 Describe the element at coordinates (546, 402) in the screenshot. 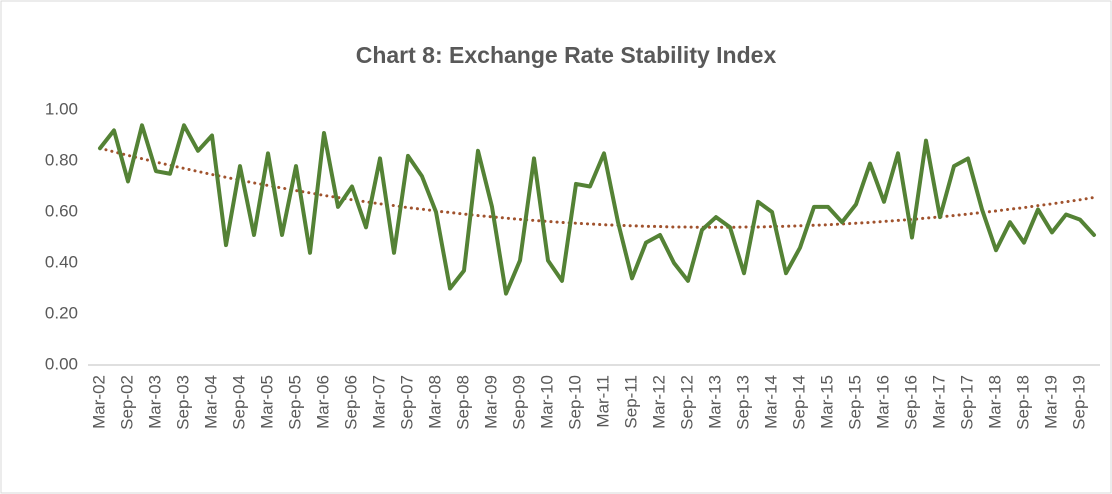

I see `x-tick-label: Mar-10` at that location.